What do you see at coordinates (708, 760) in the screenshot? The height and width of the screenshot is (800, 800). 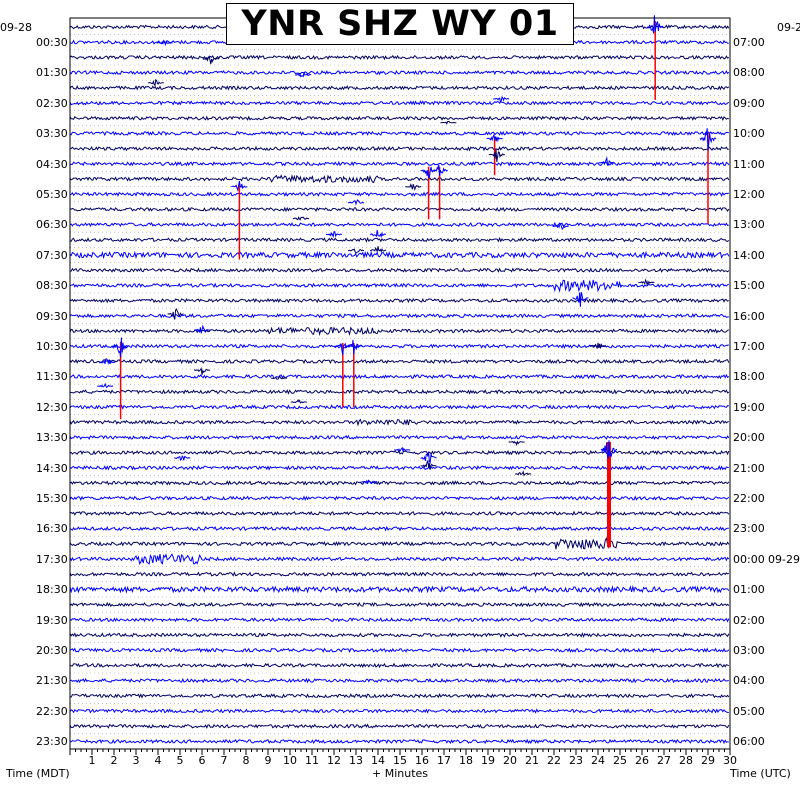 I see `x-tick-label: 29` at bounding box center [708, 760].